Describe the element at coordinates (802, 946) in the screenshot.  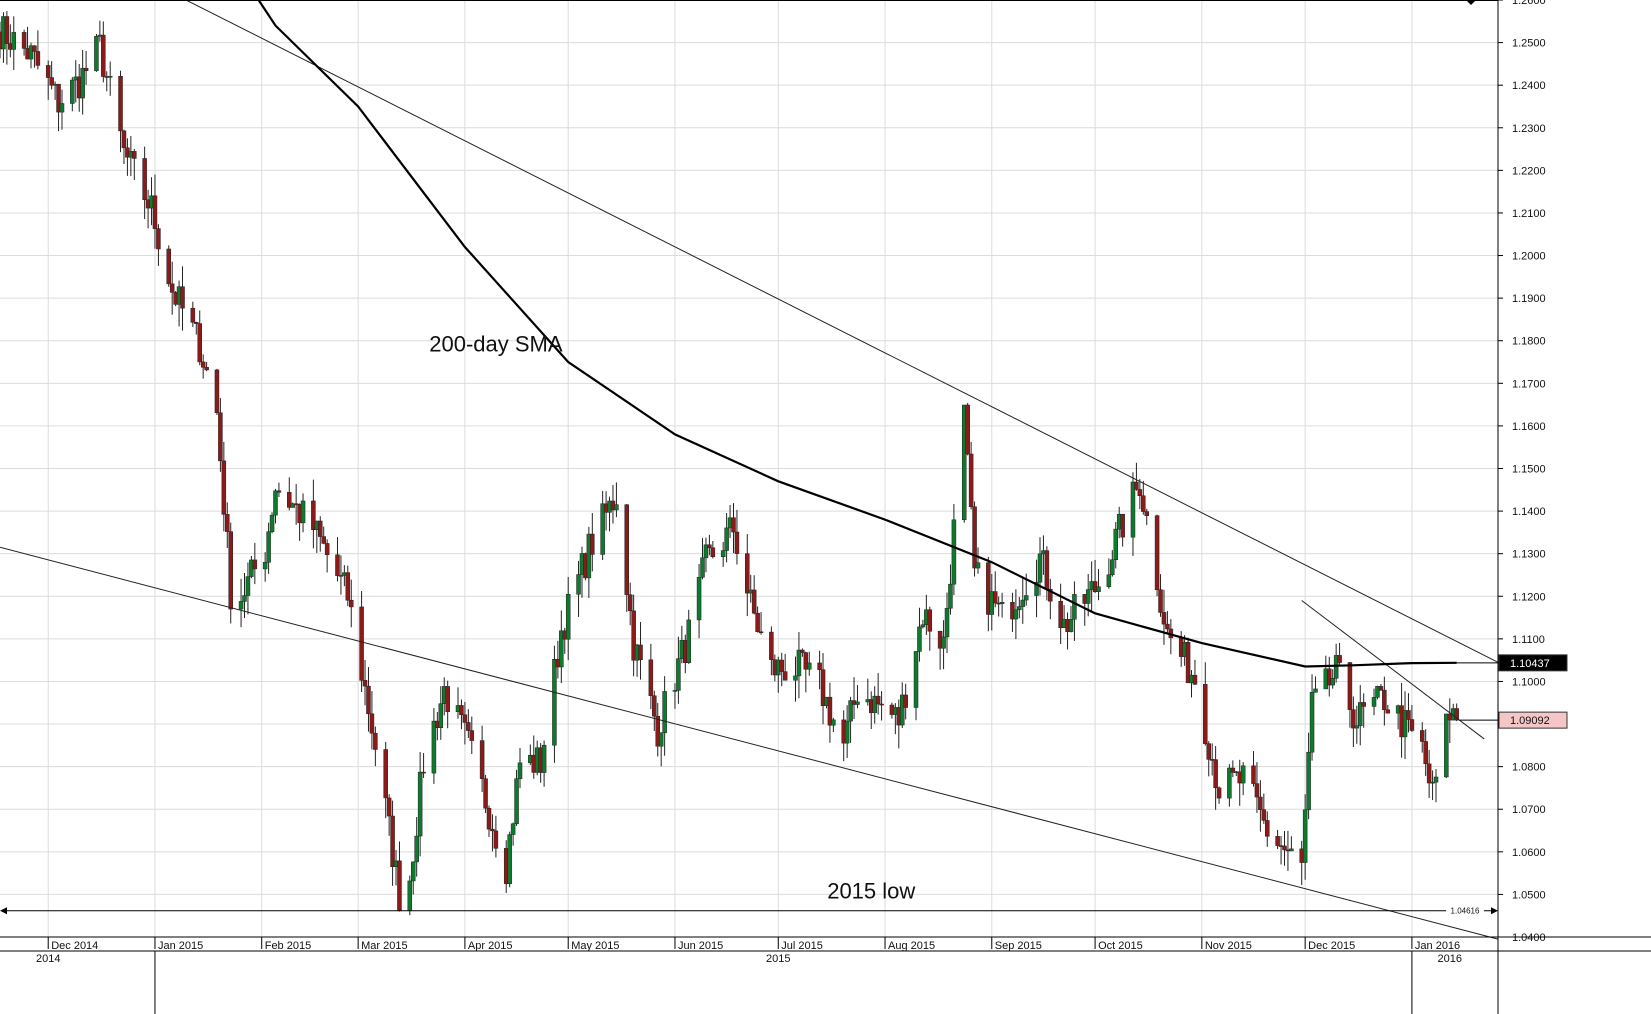
I see `x-tick-label: Jul 2015` at that location.